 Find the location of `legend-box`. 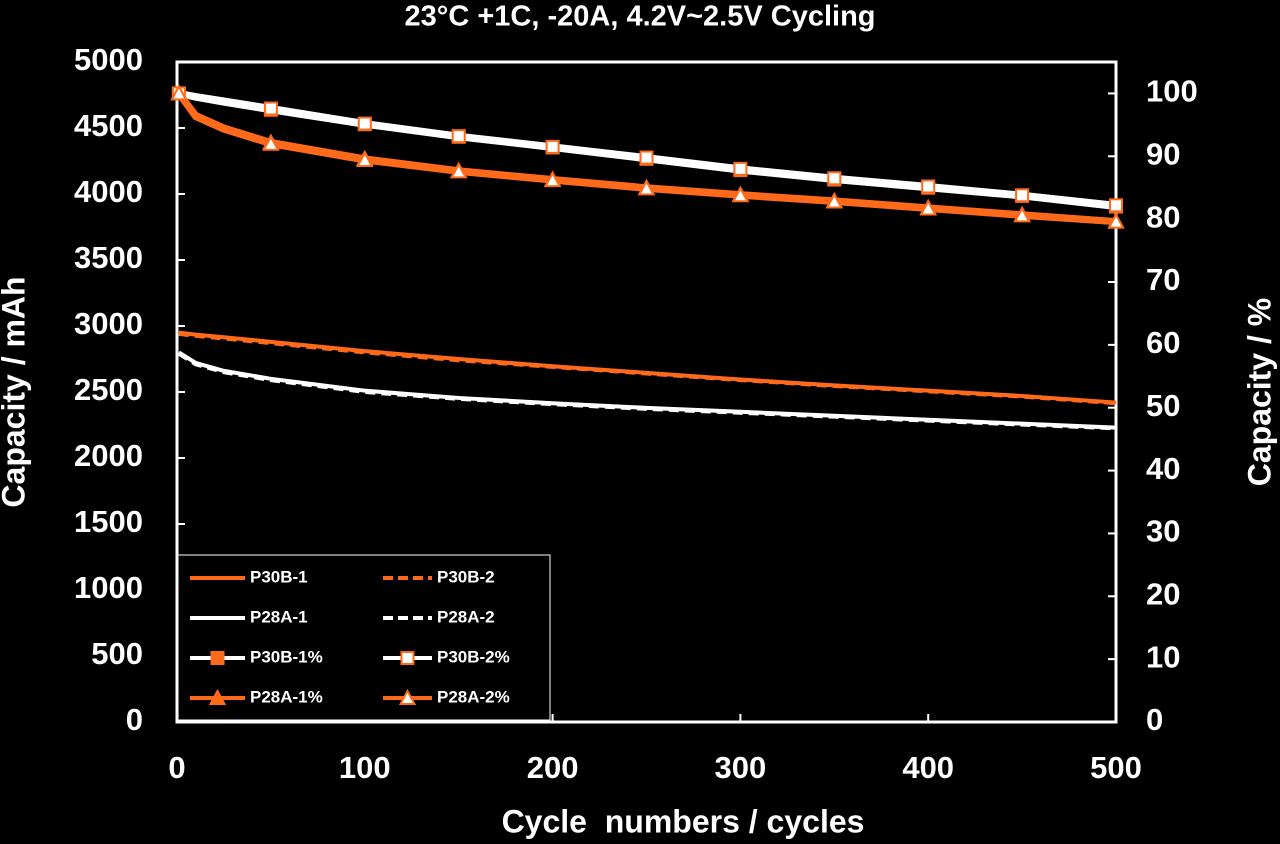

legend-box is located at coordinates (364, 637).